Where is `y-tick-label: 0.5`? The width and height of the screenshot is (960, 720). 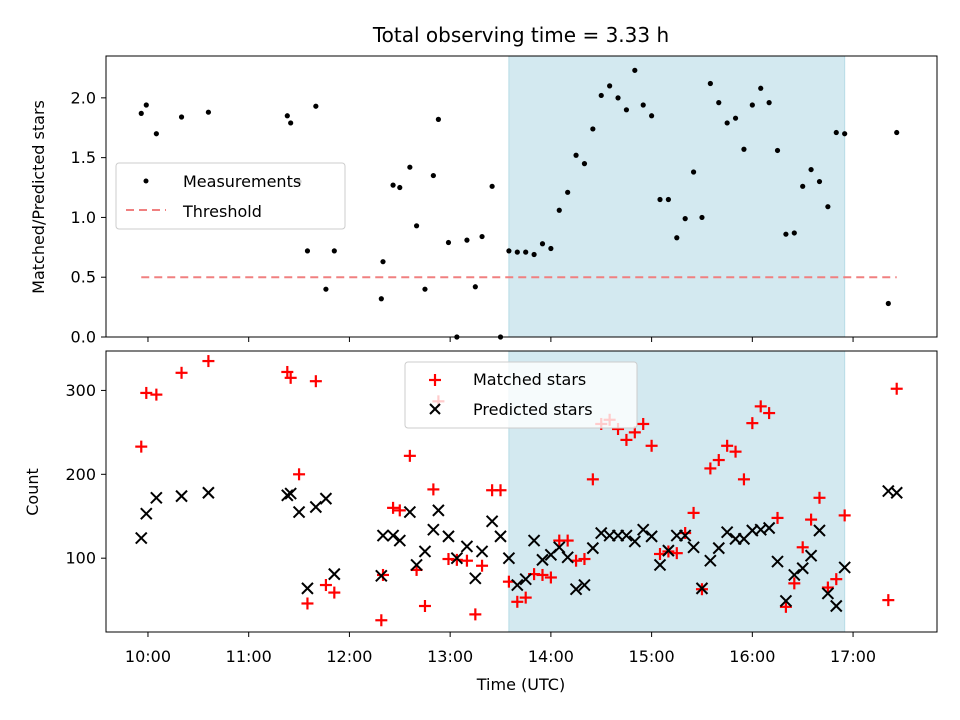
y-tick-label: 0.5 is located at coordinates (83, 277).